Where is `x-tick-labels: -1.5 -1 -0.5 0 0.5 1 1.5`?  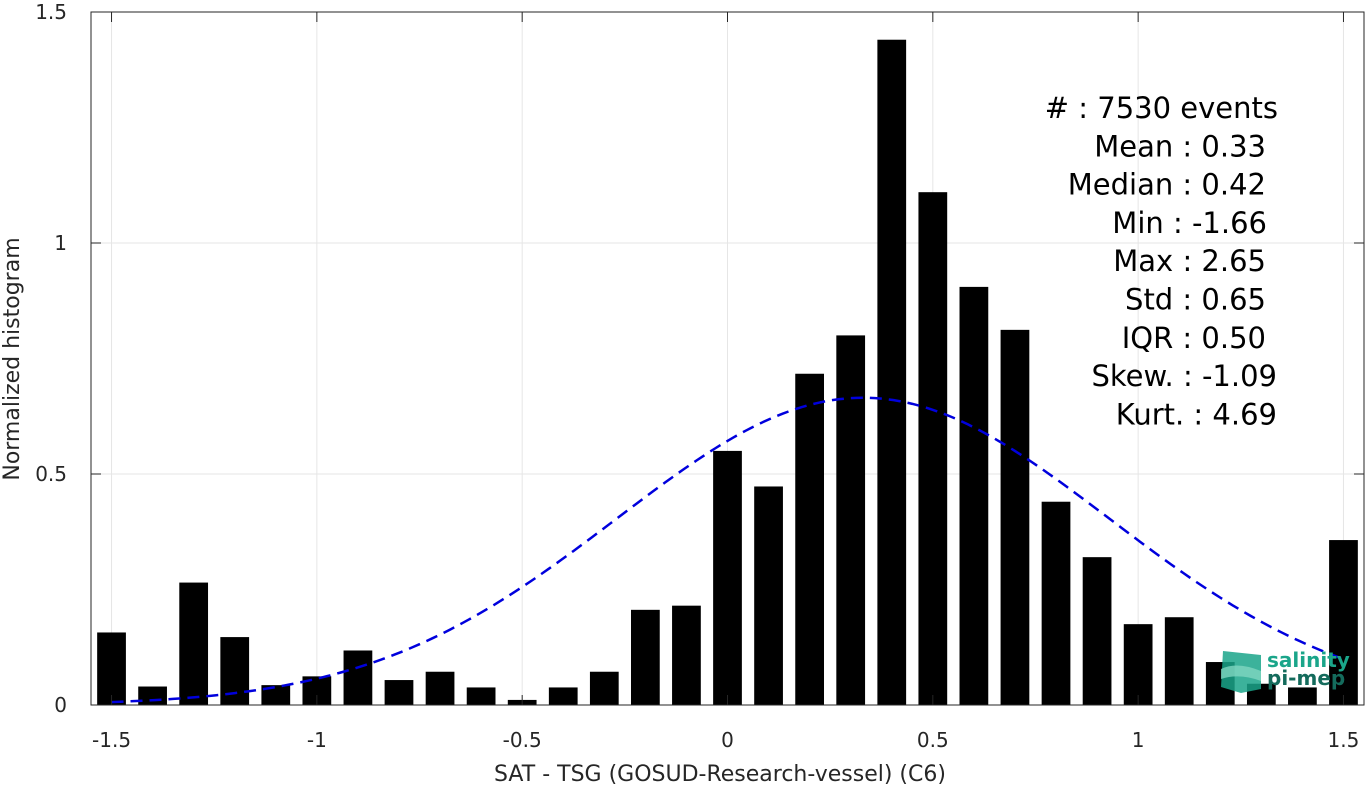 x-tick-labels: -1.5 -1 -0.5 0 0.5 1 1.5 is located at coordinates (725, 740).